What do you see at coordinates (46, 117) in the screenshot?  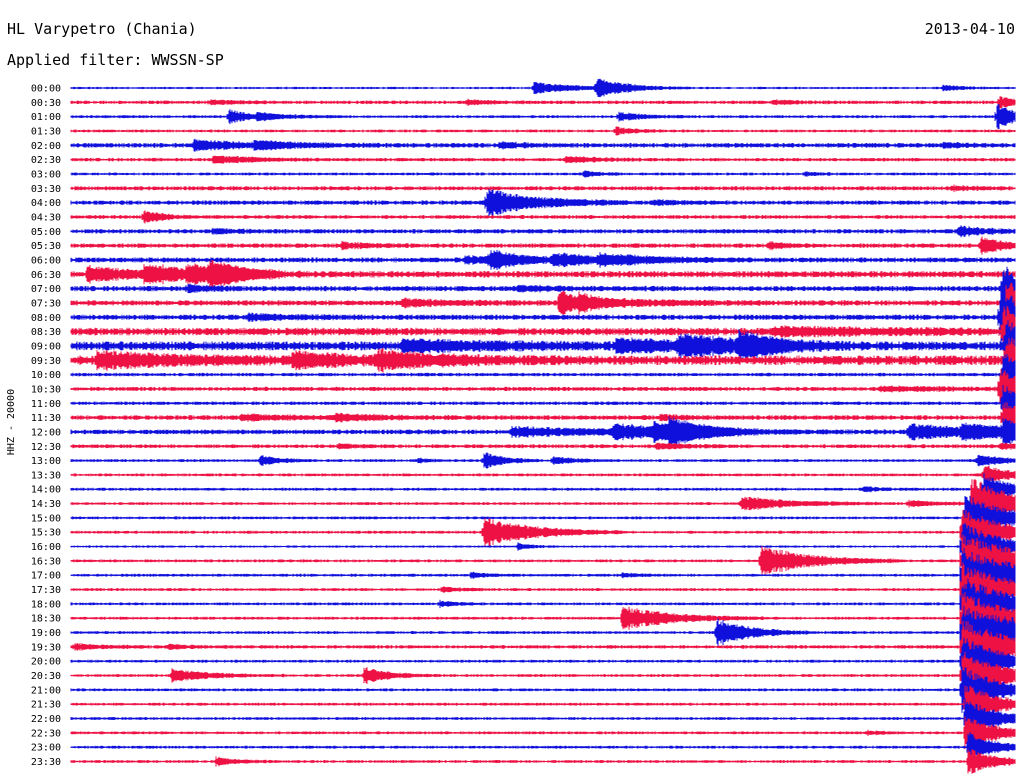 I see `time-label: 01:00` at bounding box center [46, 117].